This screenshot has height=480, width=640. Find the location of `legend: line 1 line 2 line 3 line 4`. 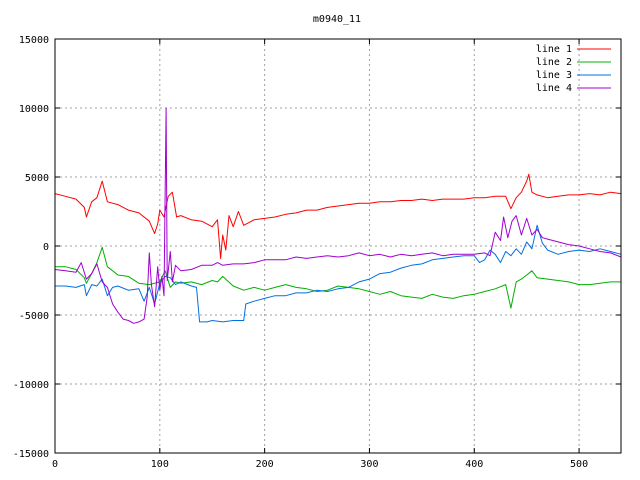

legend: line 1 line 2 line 3 line 4 is located at coordinates (573, 69).